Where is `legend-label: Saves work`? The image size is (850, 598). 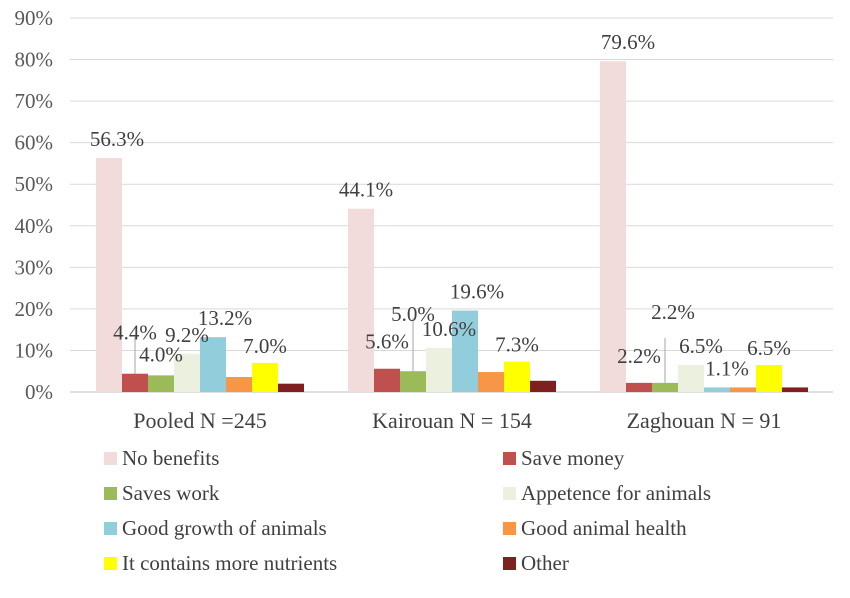 legend-label: Saves work is located at coordinates (171, 493).